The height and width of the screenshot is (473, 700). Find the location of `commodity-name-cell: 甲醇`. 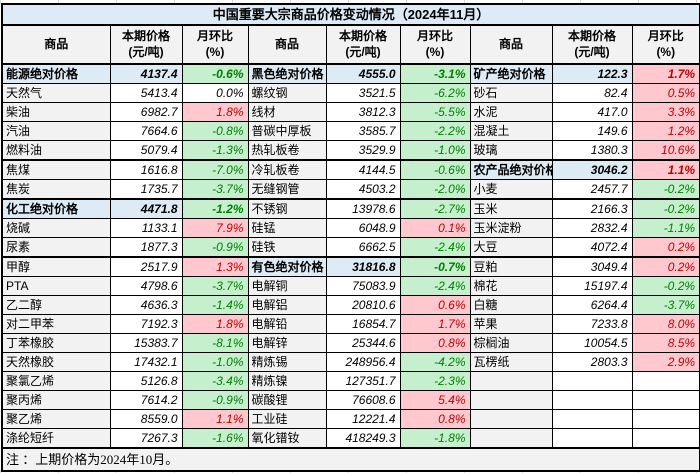

commodity-name-cell: 甲醇 is located at coordinates (56, 266).